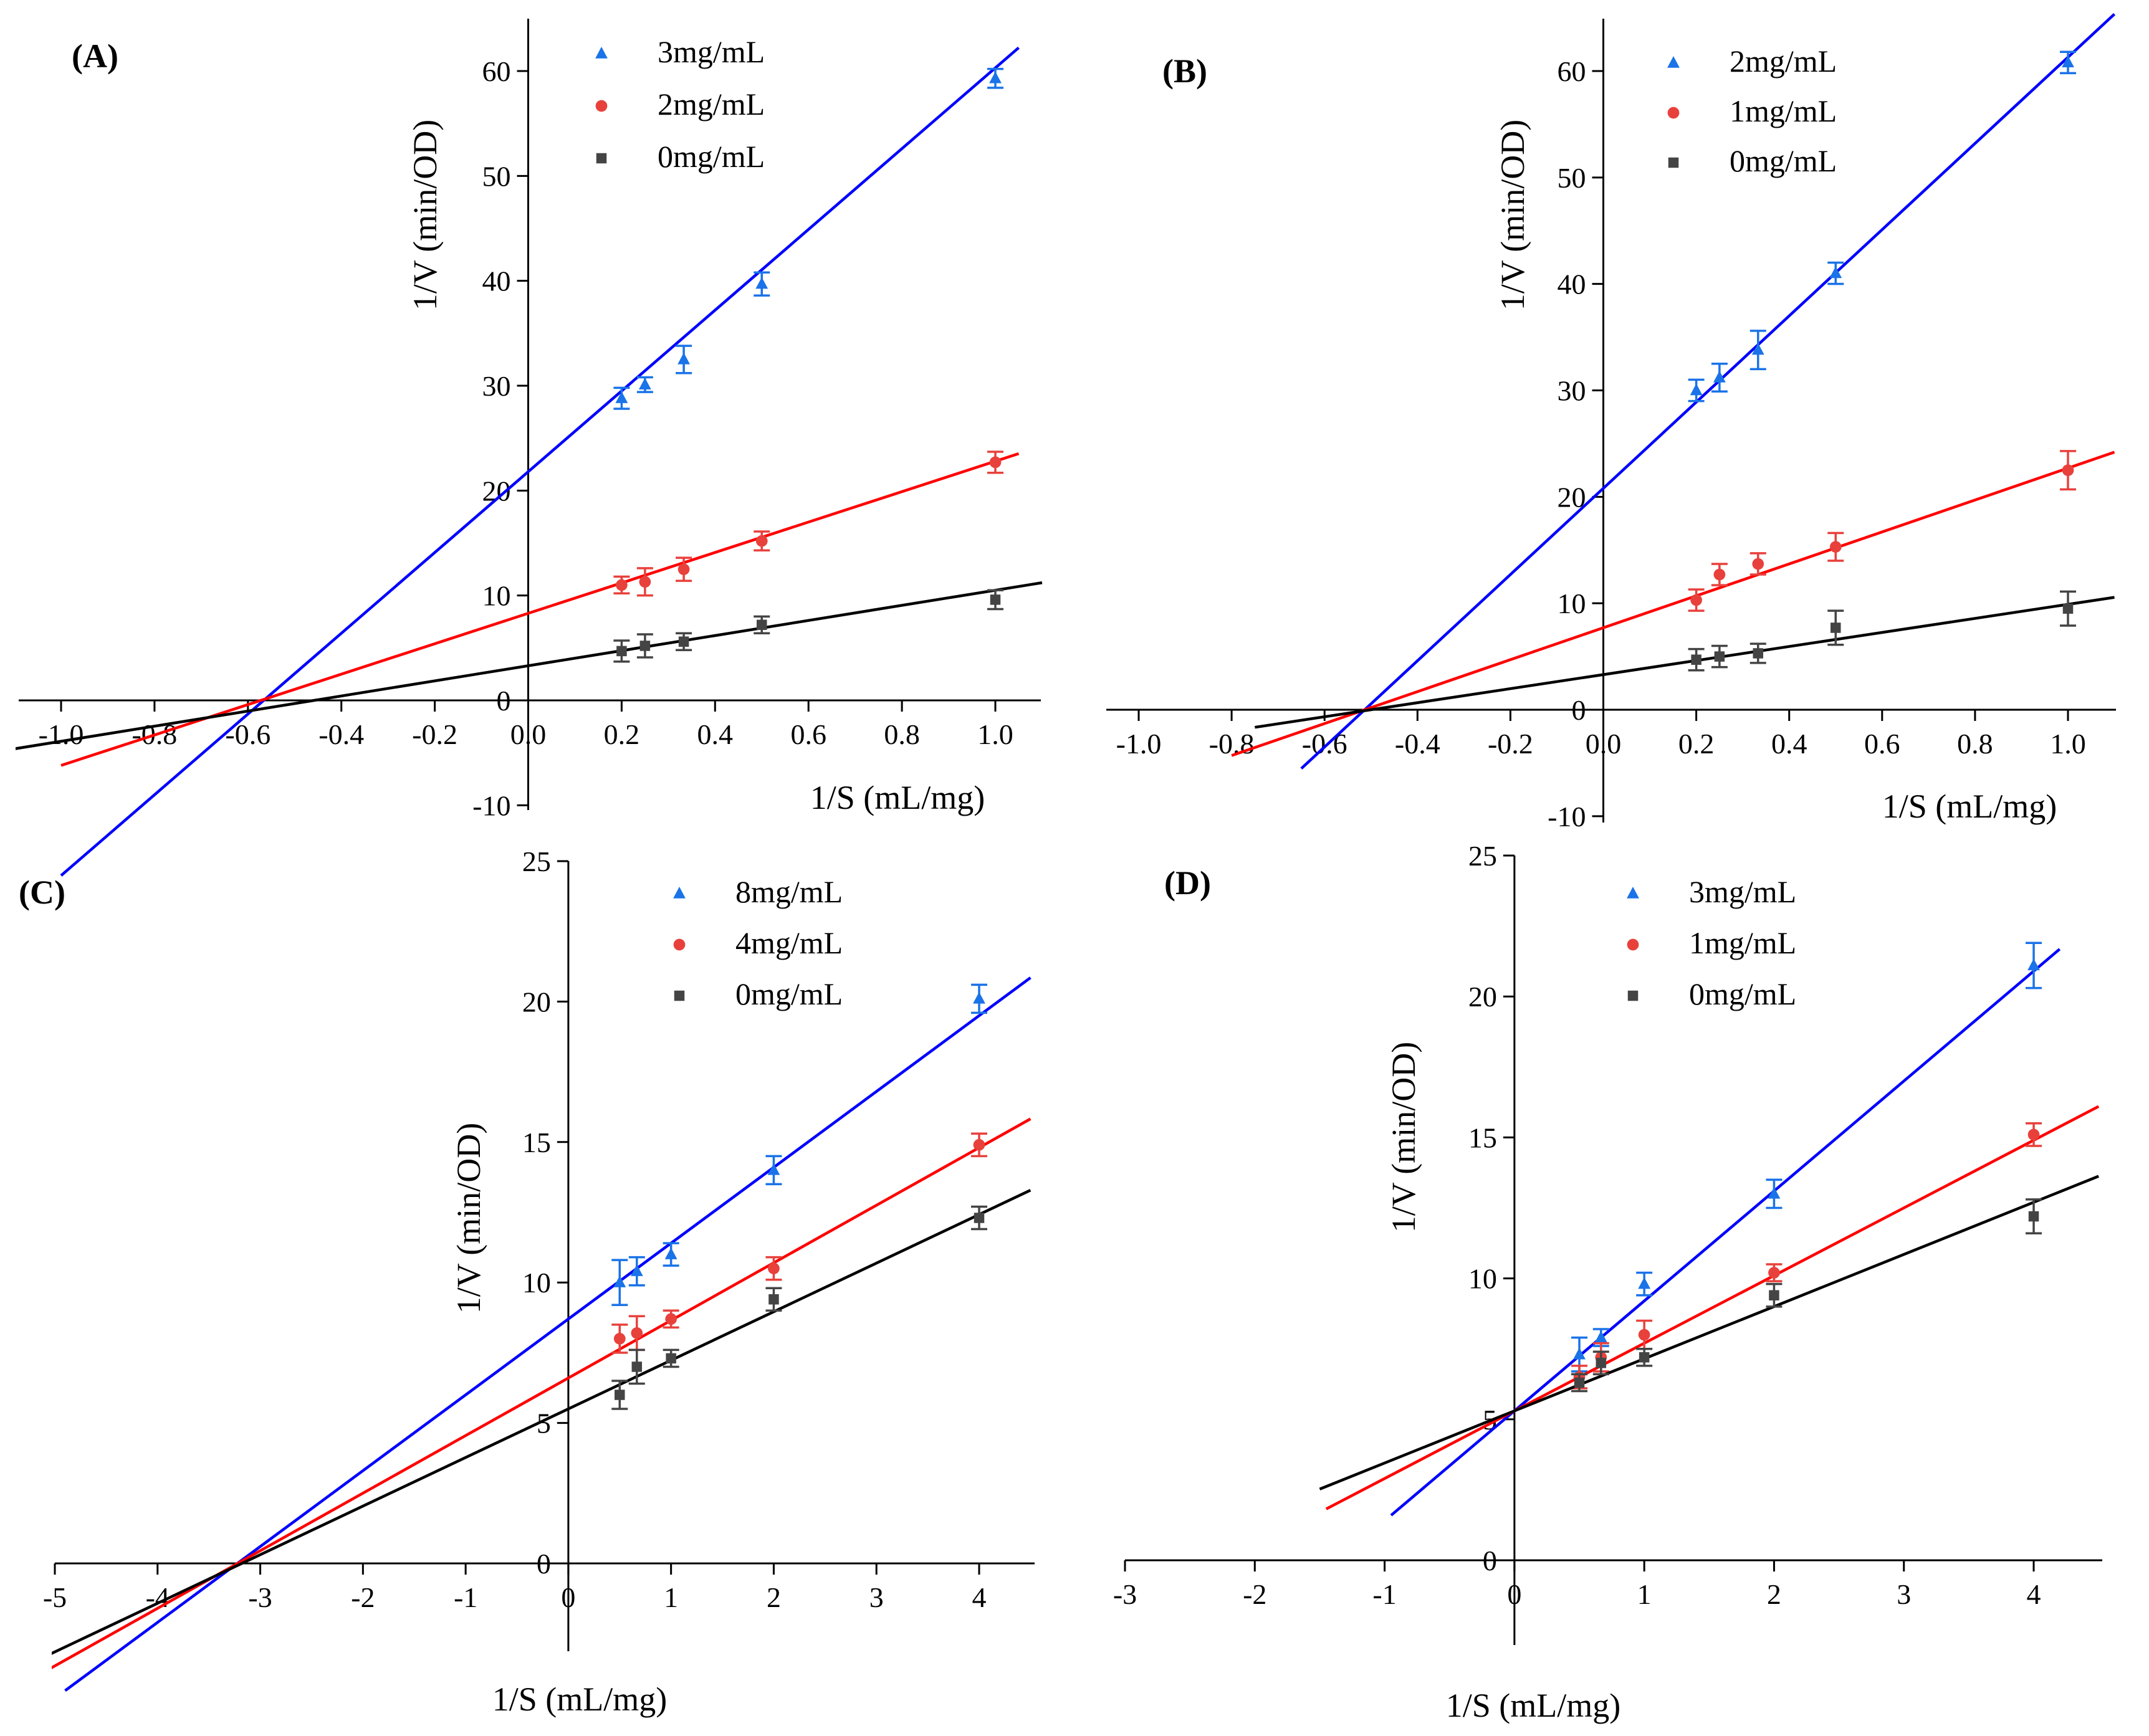 This screenshot has height=1736, width=2149. Describe the element at coordinates (711, 51) in the screenshot. I see `legend-label: 3mg/mL` at that location.